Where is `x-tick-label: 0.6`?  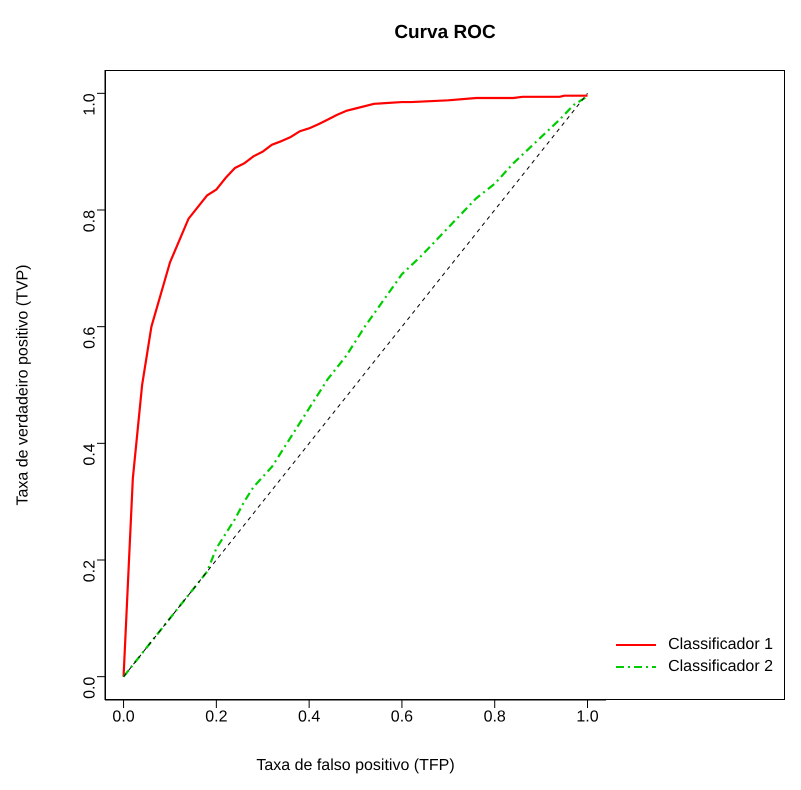 x-tick-label: 0.6 is located at coordinates (402, 717).